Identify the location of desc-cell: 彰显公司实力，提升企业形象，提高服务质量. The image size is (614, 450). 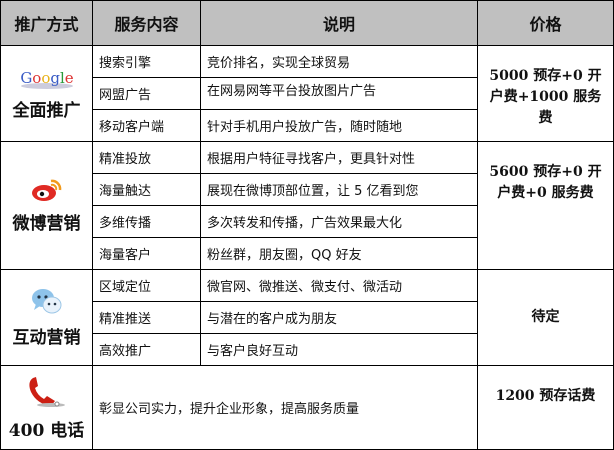
(285, 407).